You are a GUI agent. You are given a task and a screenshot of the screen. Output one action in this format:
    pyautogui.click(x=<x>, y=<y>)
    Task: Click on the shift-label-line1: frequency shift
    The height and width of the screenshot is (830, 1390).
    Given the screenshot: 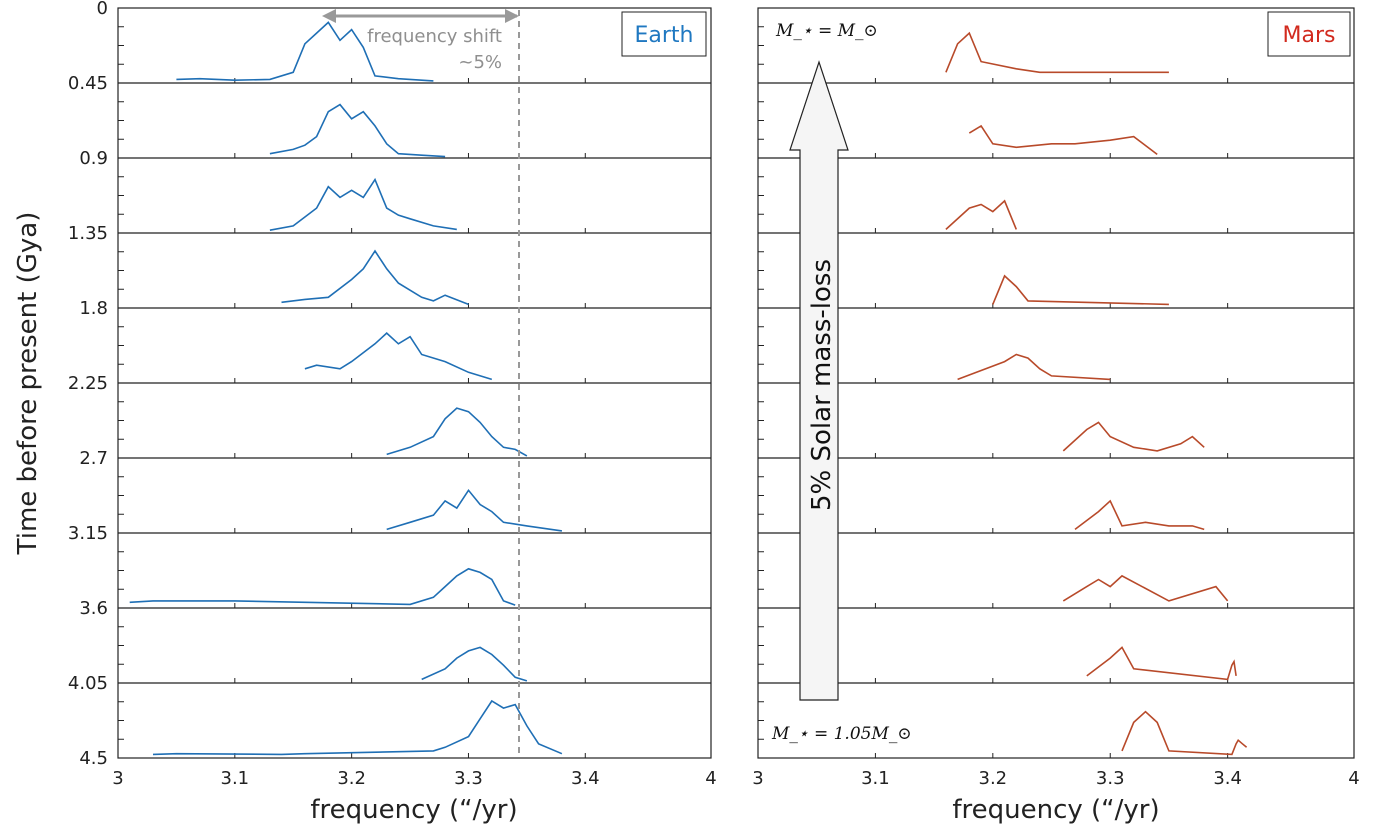 What is the action you would take?
    pyautogui.click(x=434, y=36)
    